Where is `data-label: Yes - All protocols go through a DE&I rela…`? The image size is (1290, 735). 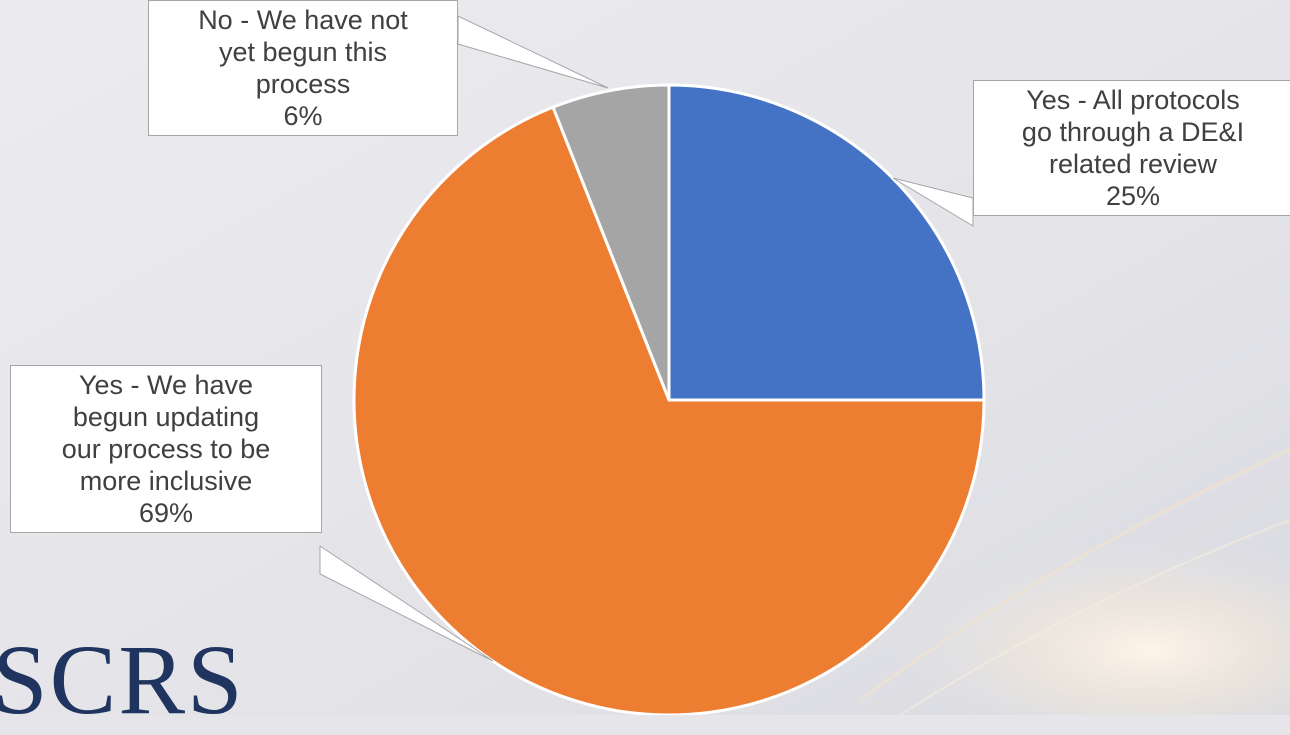 data-label: Yes - All protocols go through a DE&I rela… is located at coordinates (1131, 148).